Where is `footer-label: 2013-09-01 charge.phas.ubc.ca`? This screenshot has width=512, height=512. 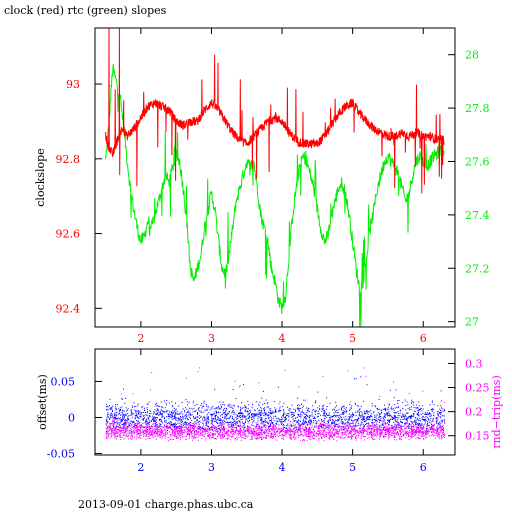
footer-label: 2013-09-01 charge.phas.ubc.ca is located at coordinates (166, 504).